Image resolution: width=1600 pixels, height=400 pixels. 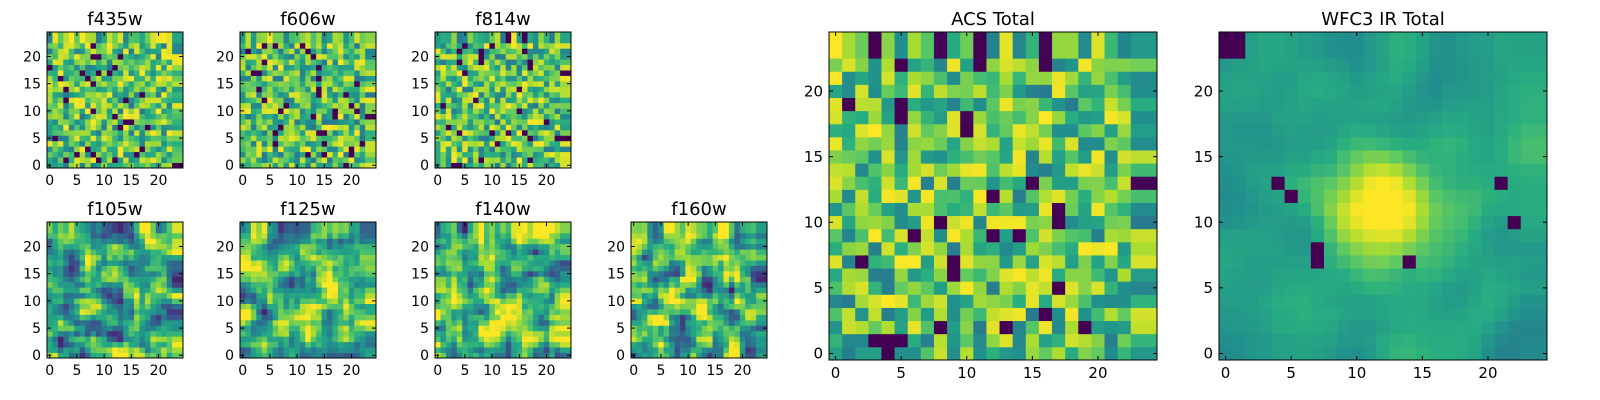 What do you see at coordinates (633, 371) in the screenshot?
I see `x-tick-label: 0` at bounding box center [633, 371].